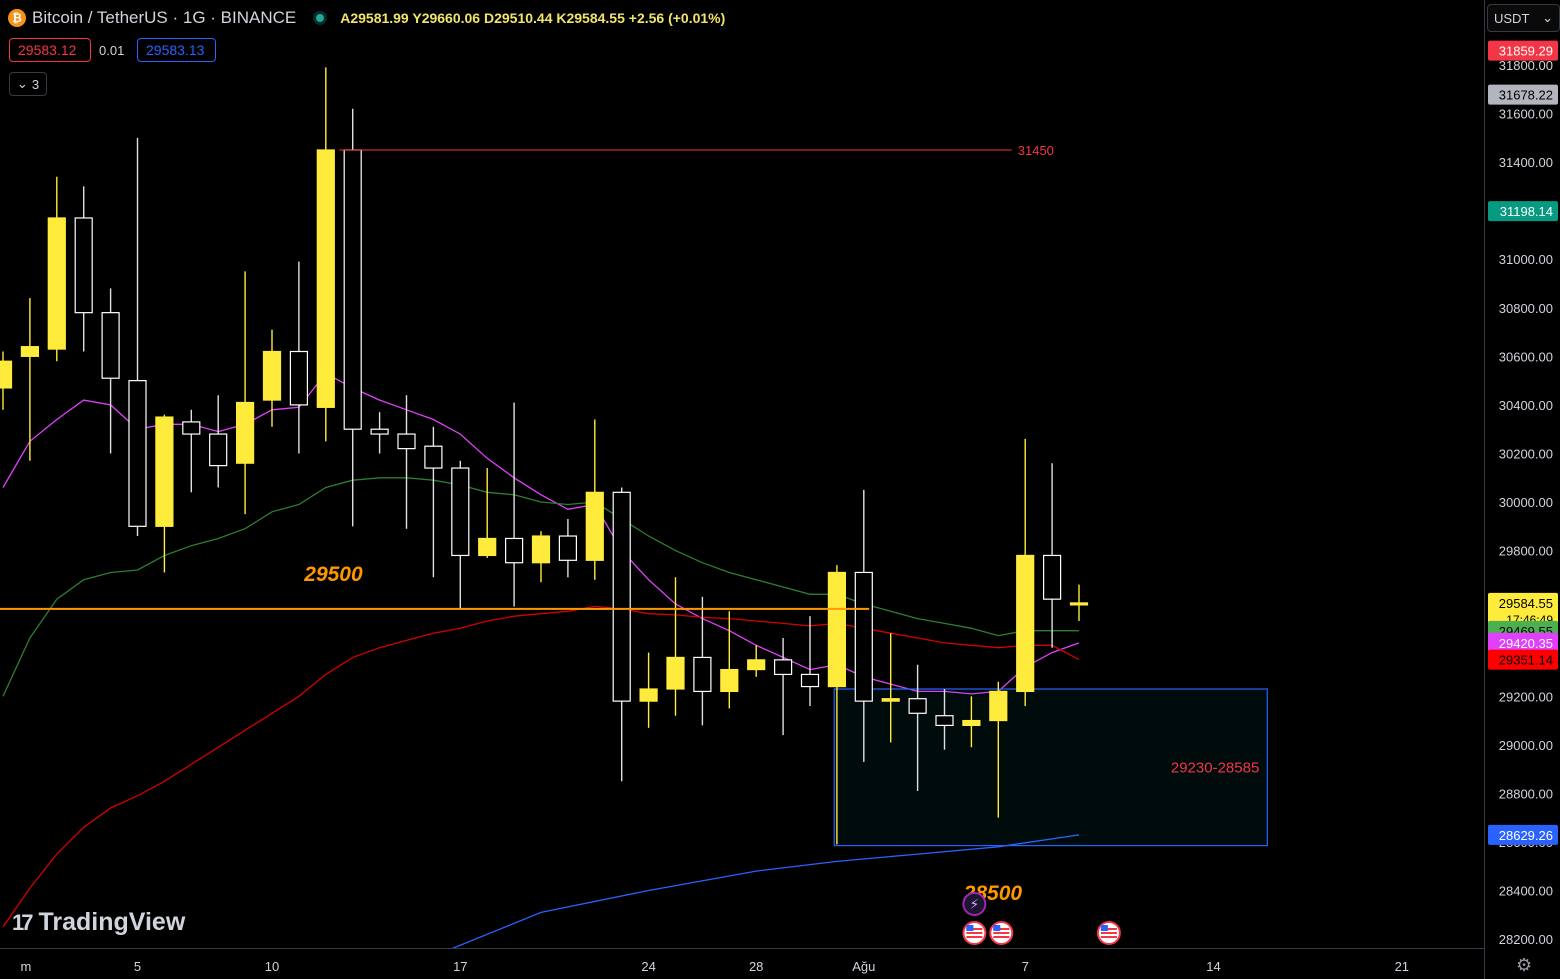 Image resolution: width=1560 pixels, height=979 pixels. What do you see at coordinates (1526, 356) in the screenshot?
I see `y-tick-label: 30600.00` at bounding box center [1526, 356].